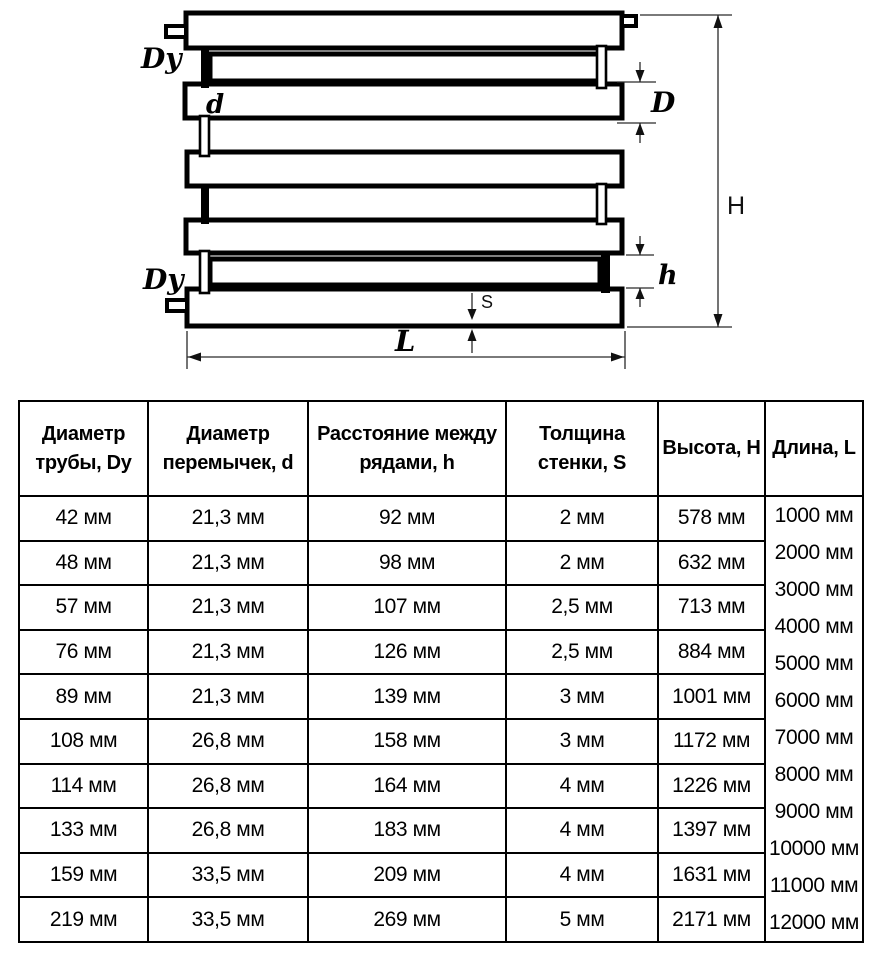 This screenshot has width=888, height=961. I want to click on table-cell: 5 мм, so click(582, 919).